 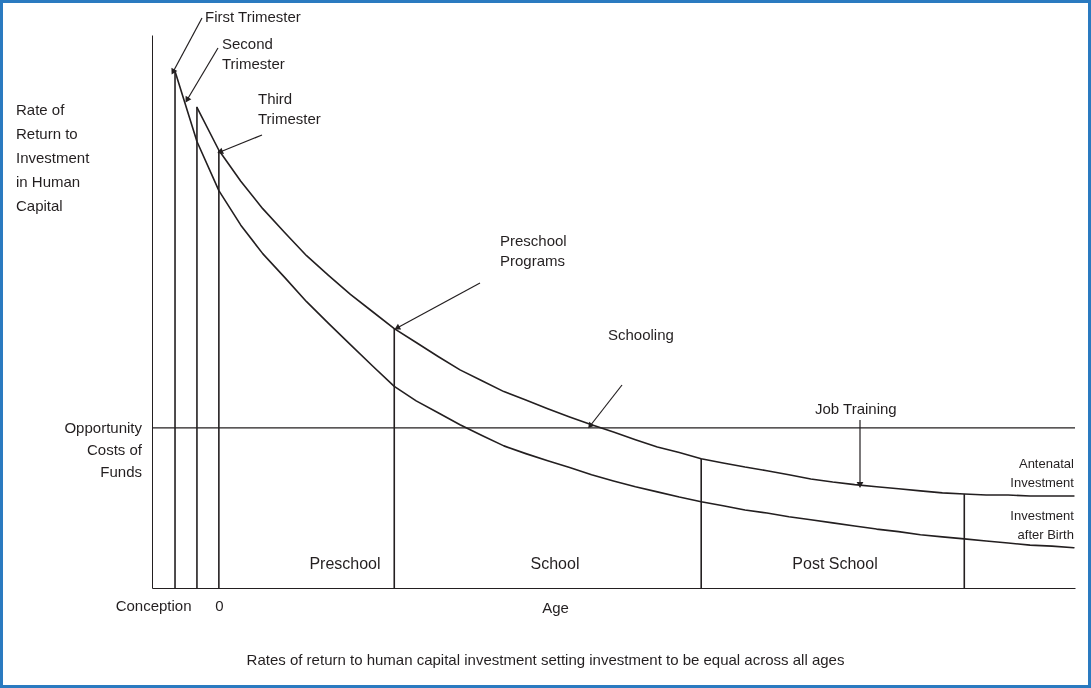 What do you see at coordinates (555, 607) in the screenshot?
I see `x-axis-title: Age` at bounding box center [555, 607].